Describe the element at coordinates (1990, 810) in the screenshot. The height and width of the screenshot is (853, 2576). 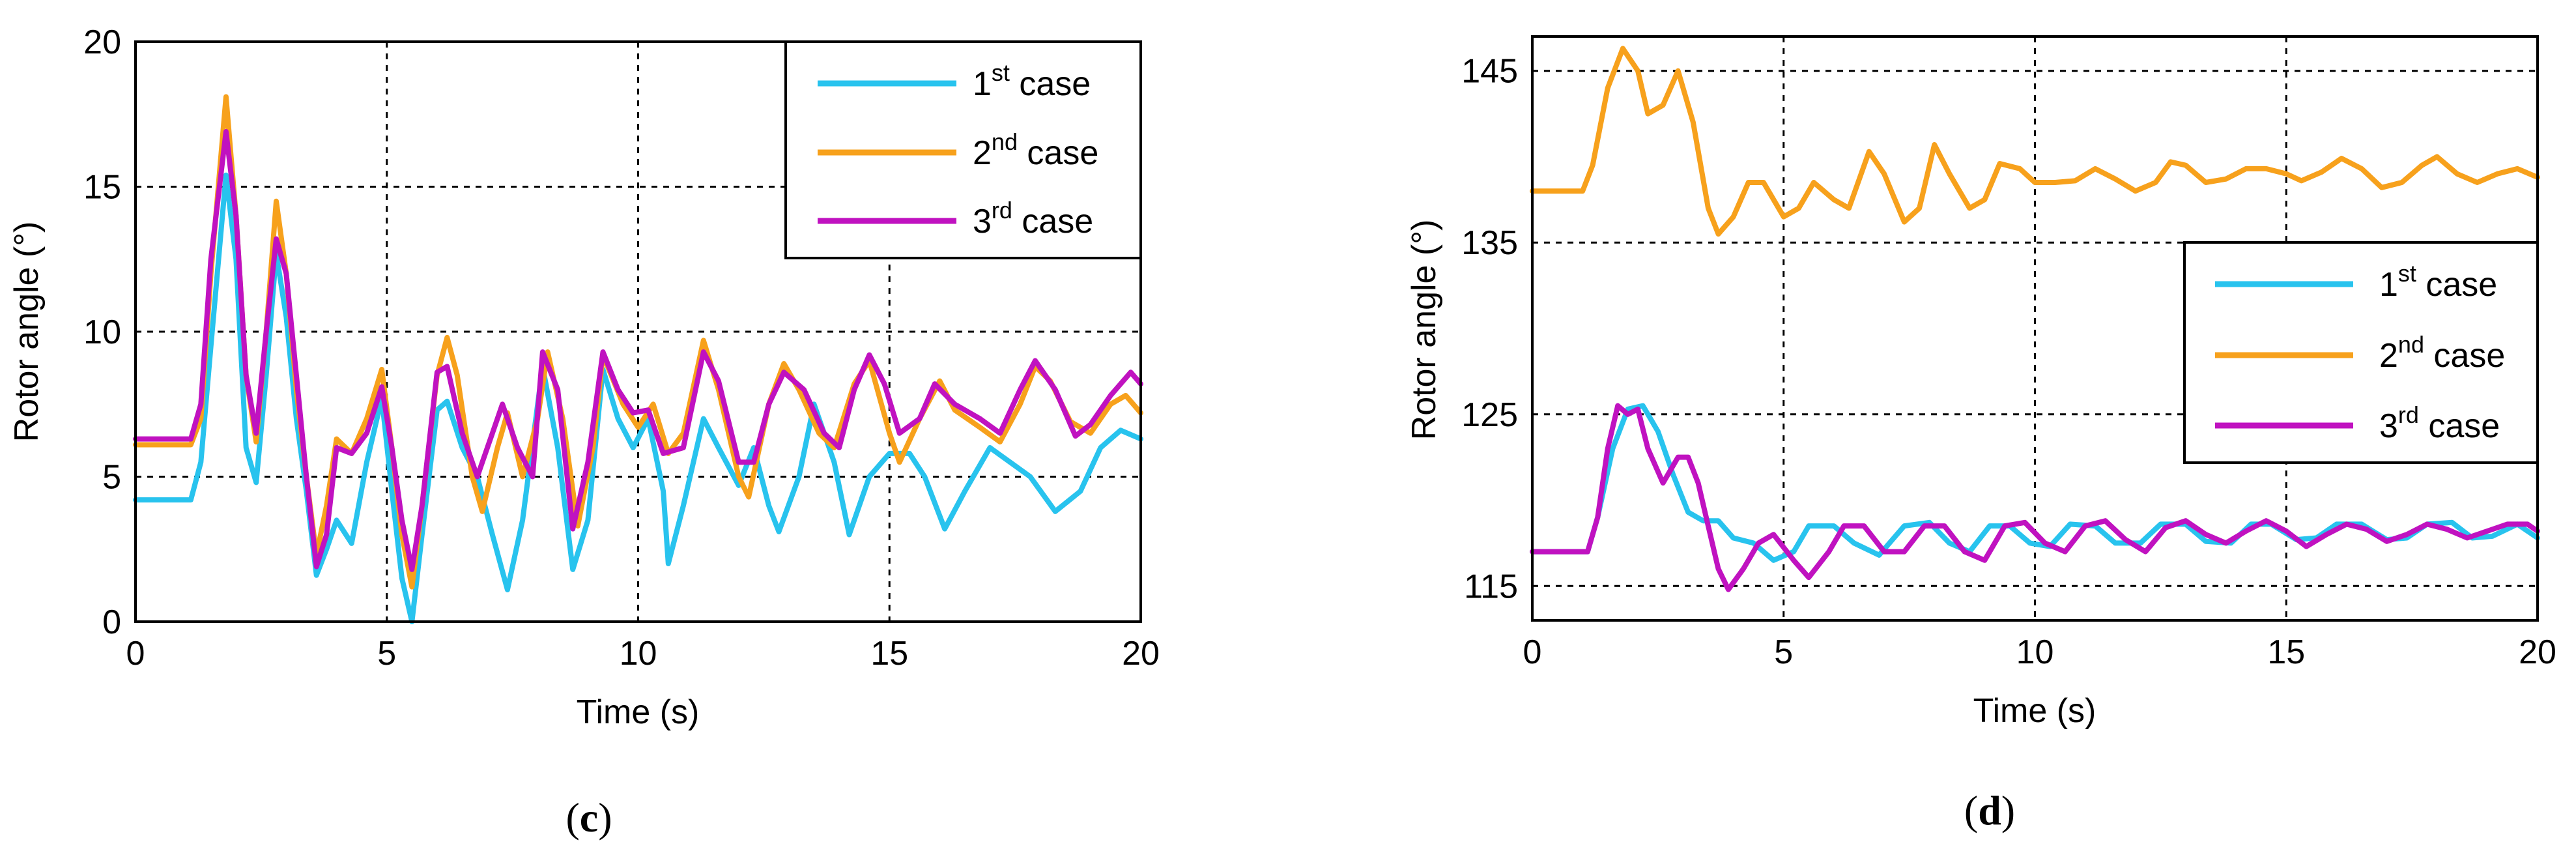
I see `panel-label: (d)` at that location.